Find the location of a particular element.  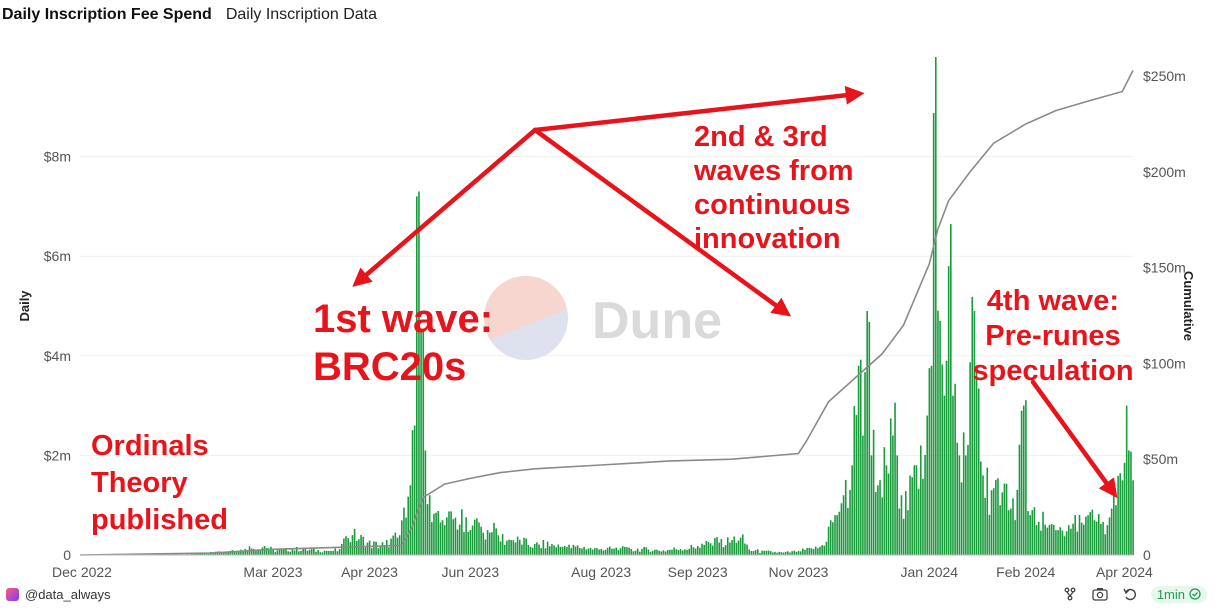

refresh-badge: 1min is located at coordinates (1178, 594).